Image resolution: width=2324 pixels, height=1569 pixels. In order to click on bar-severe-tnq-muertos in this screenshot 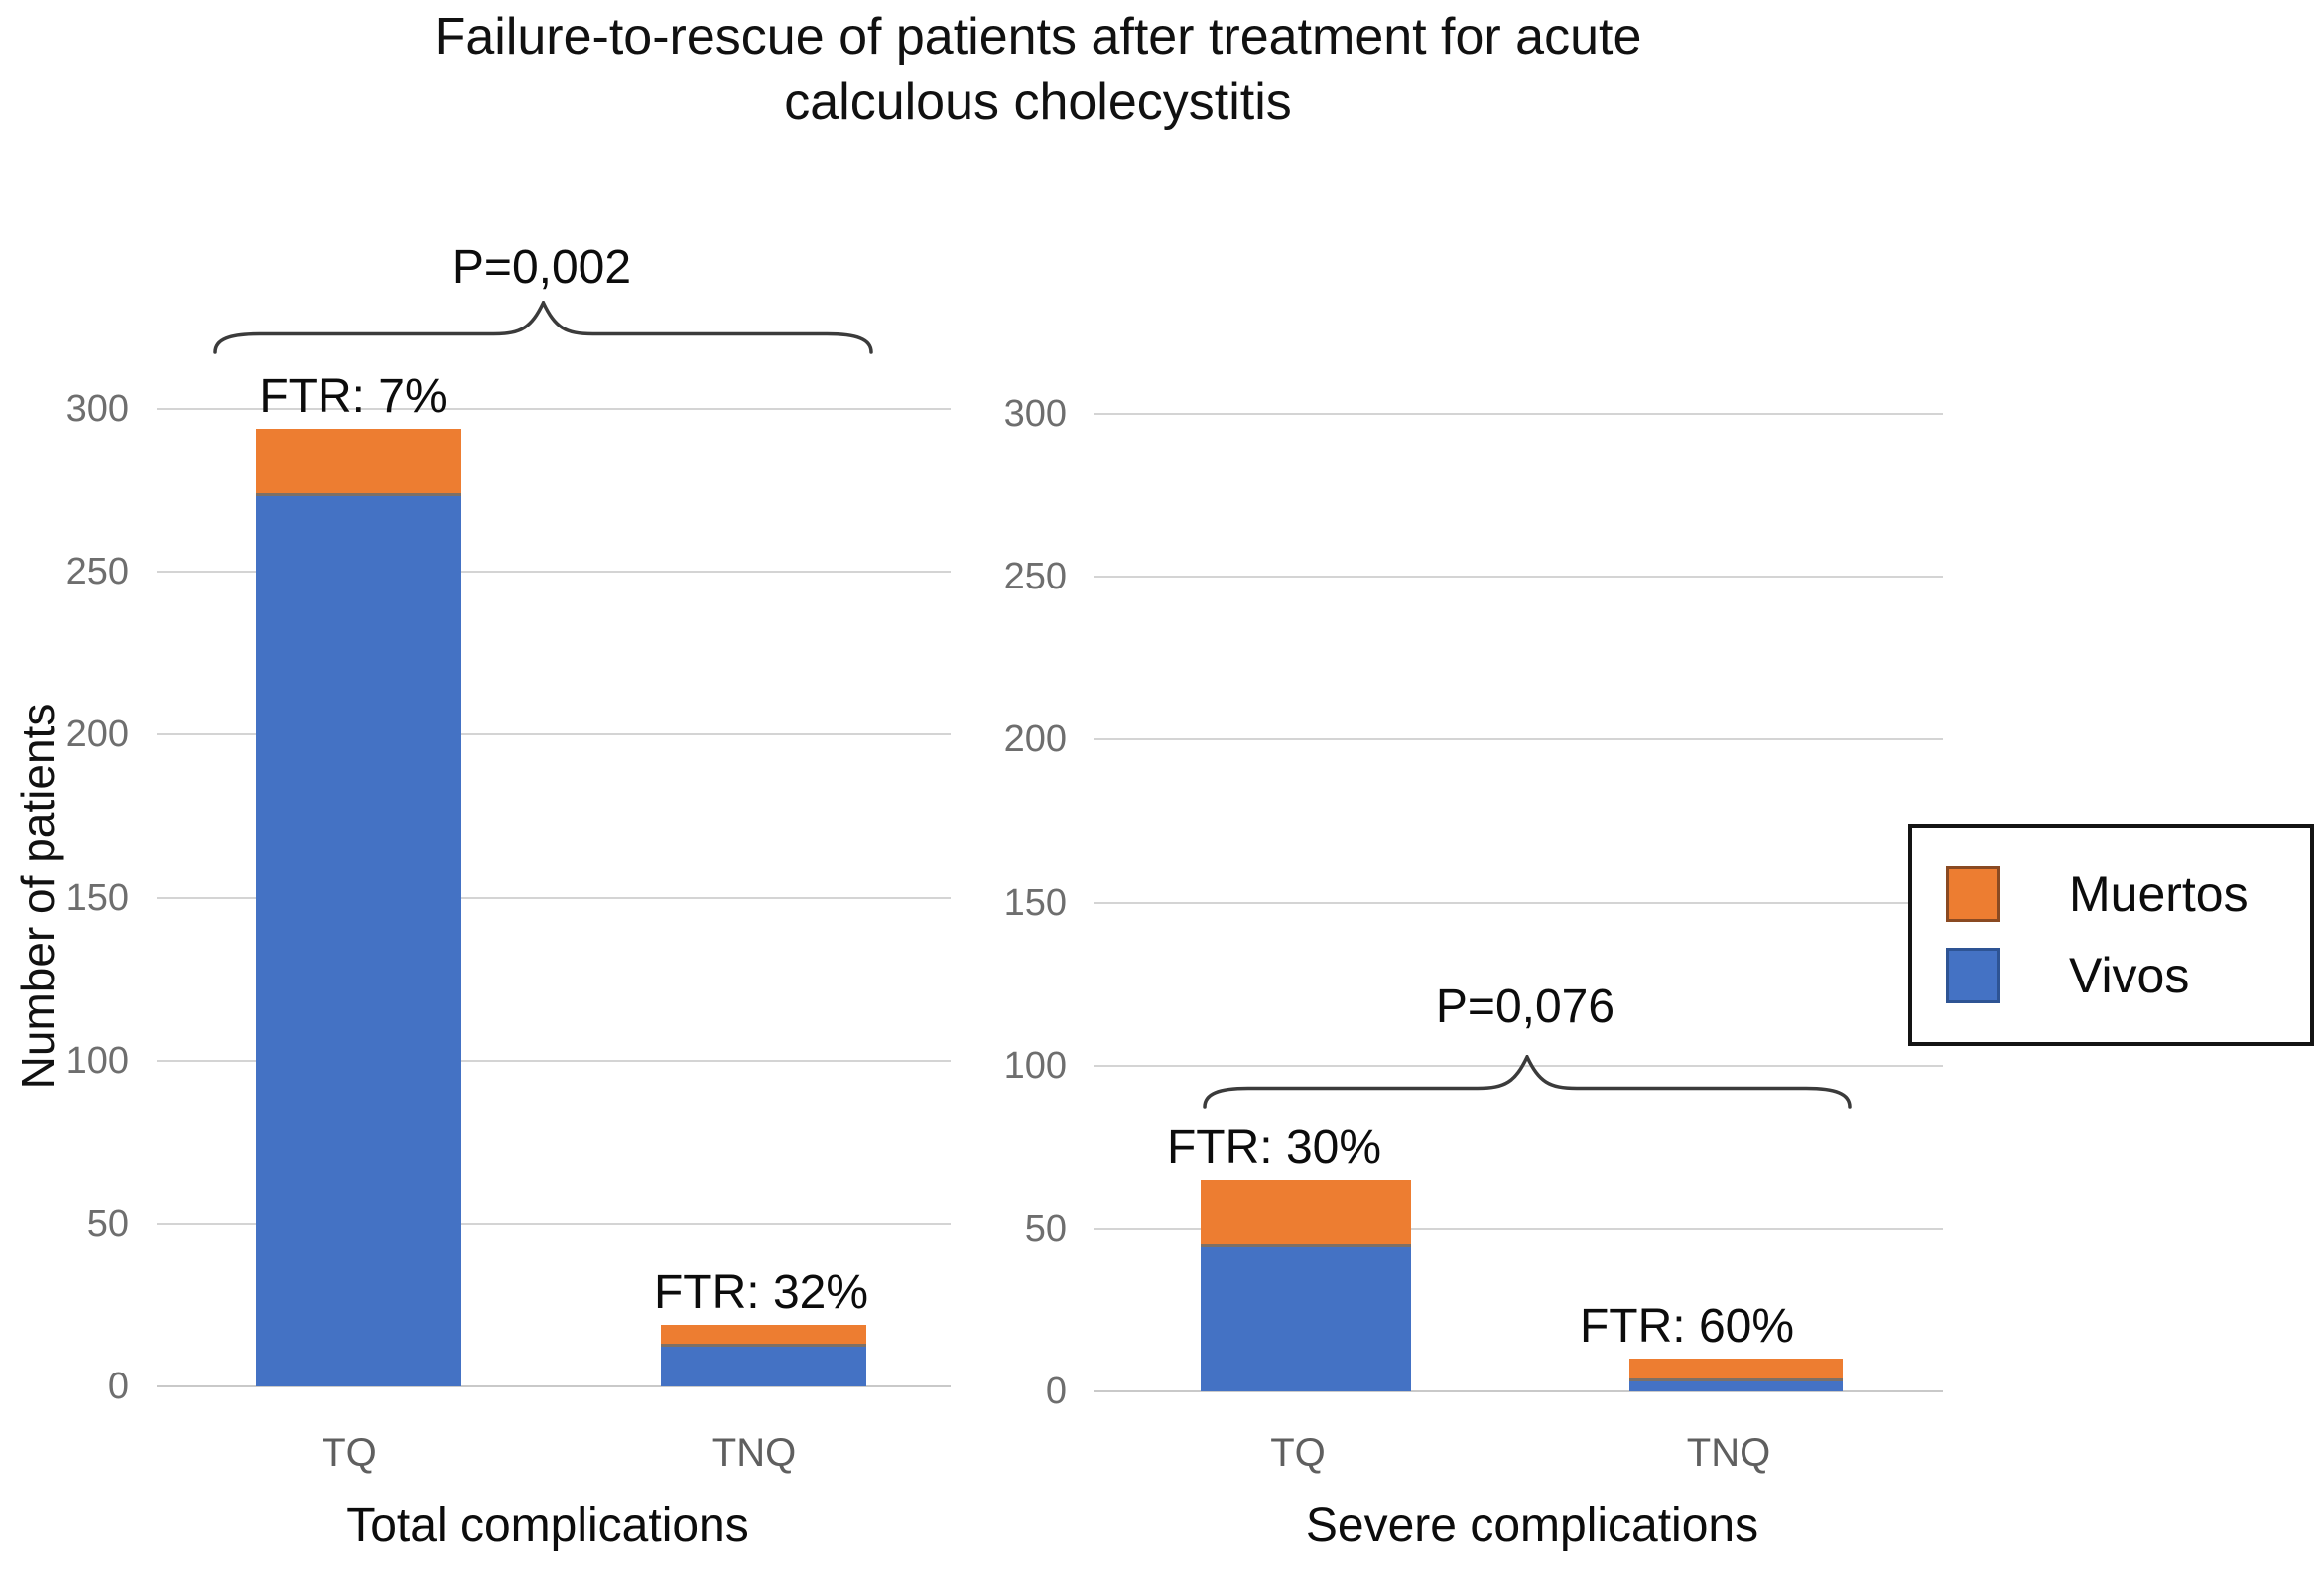, I will do `click(1736, 1370)`.